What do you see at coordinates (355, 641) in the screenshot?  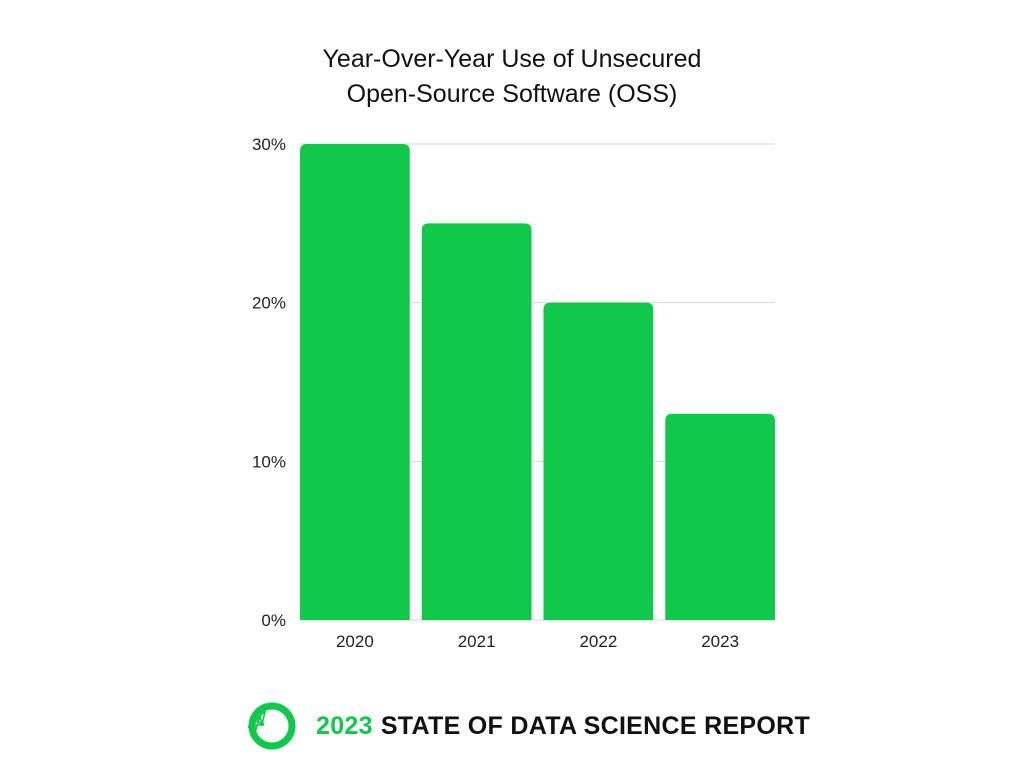 I see `x-tick-label: 2020` at bounding box center [355, 641].